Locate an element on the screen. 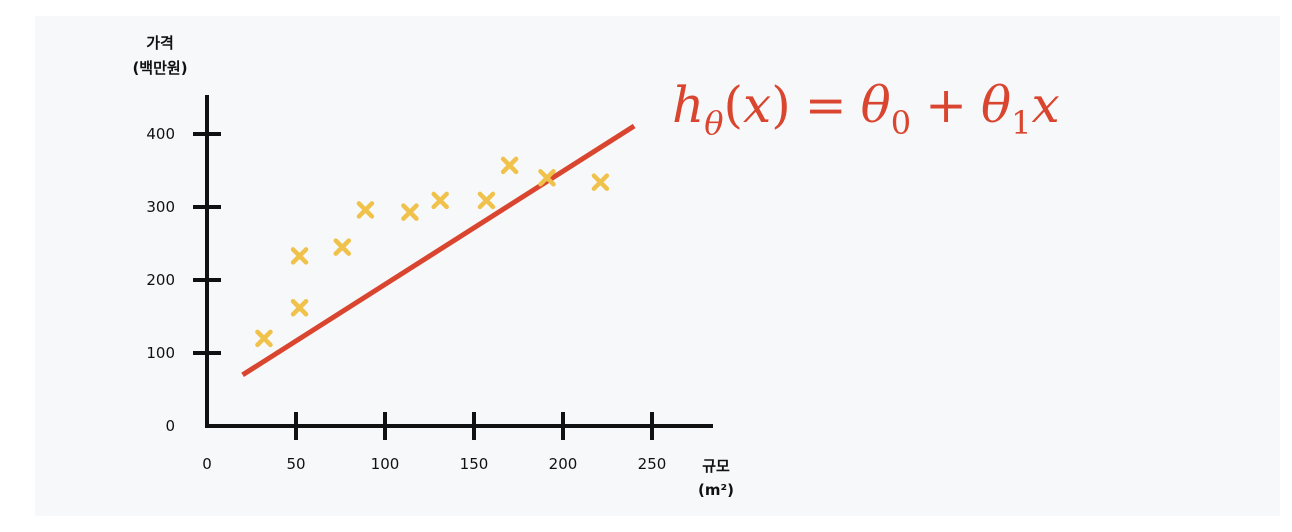 This screenshot has height=532, width=1292. formula-x2: x is located at coordinates (1045, 105).